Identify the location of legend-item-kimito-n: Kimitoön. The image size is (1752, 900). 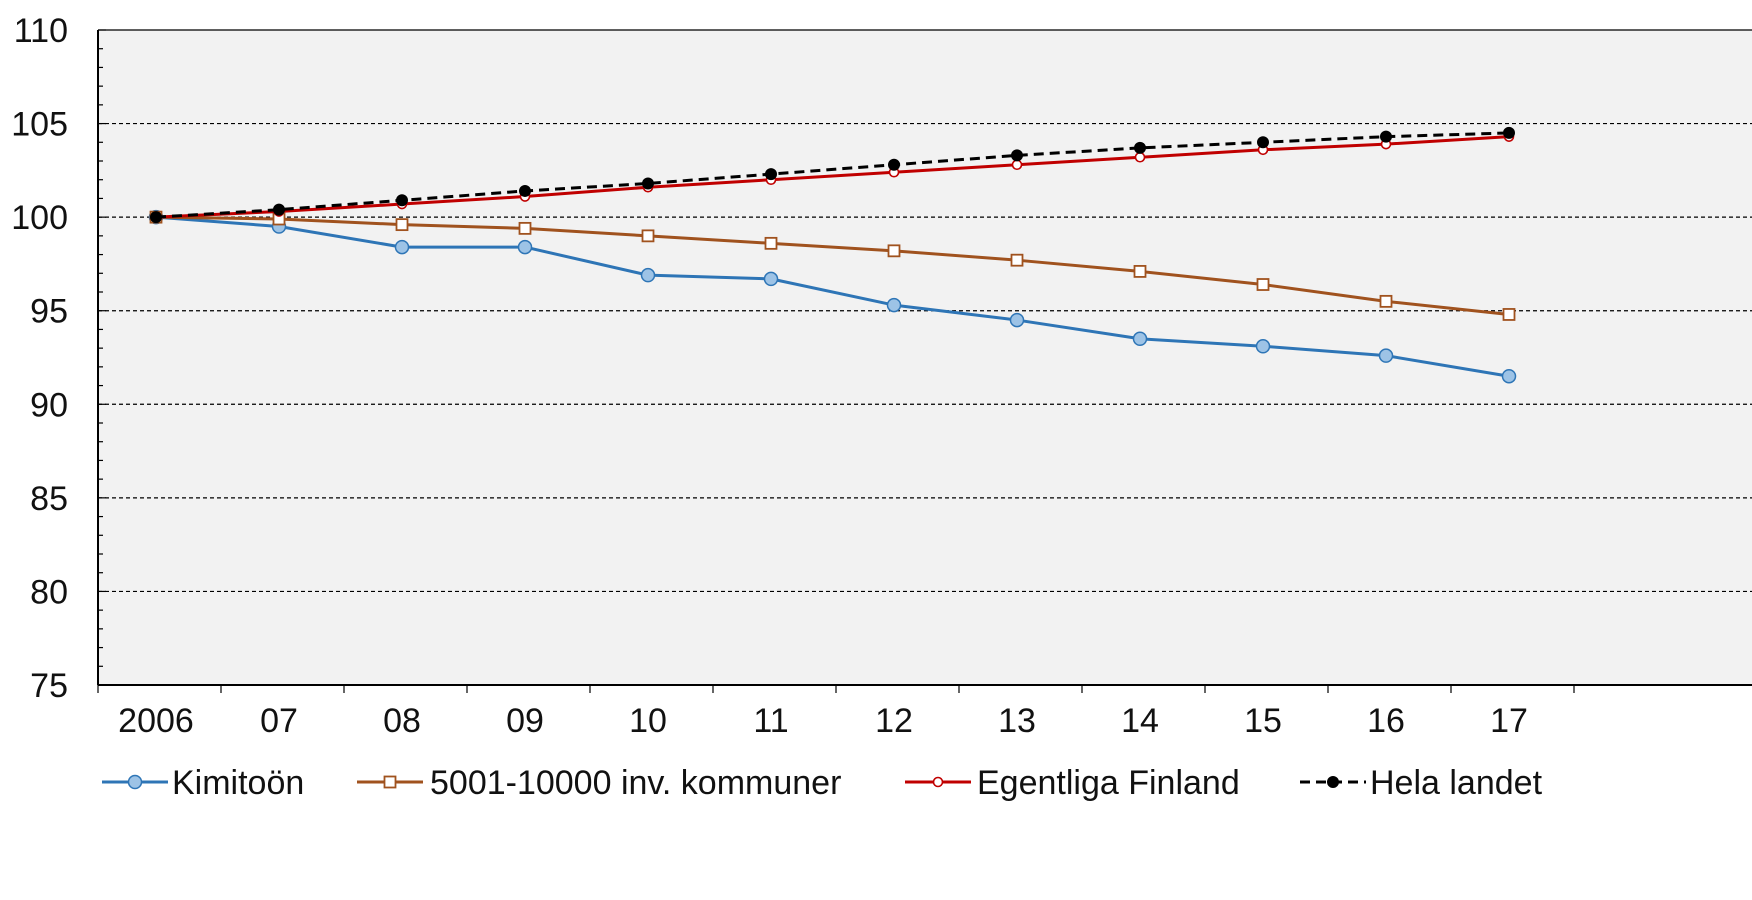
(203, 783).